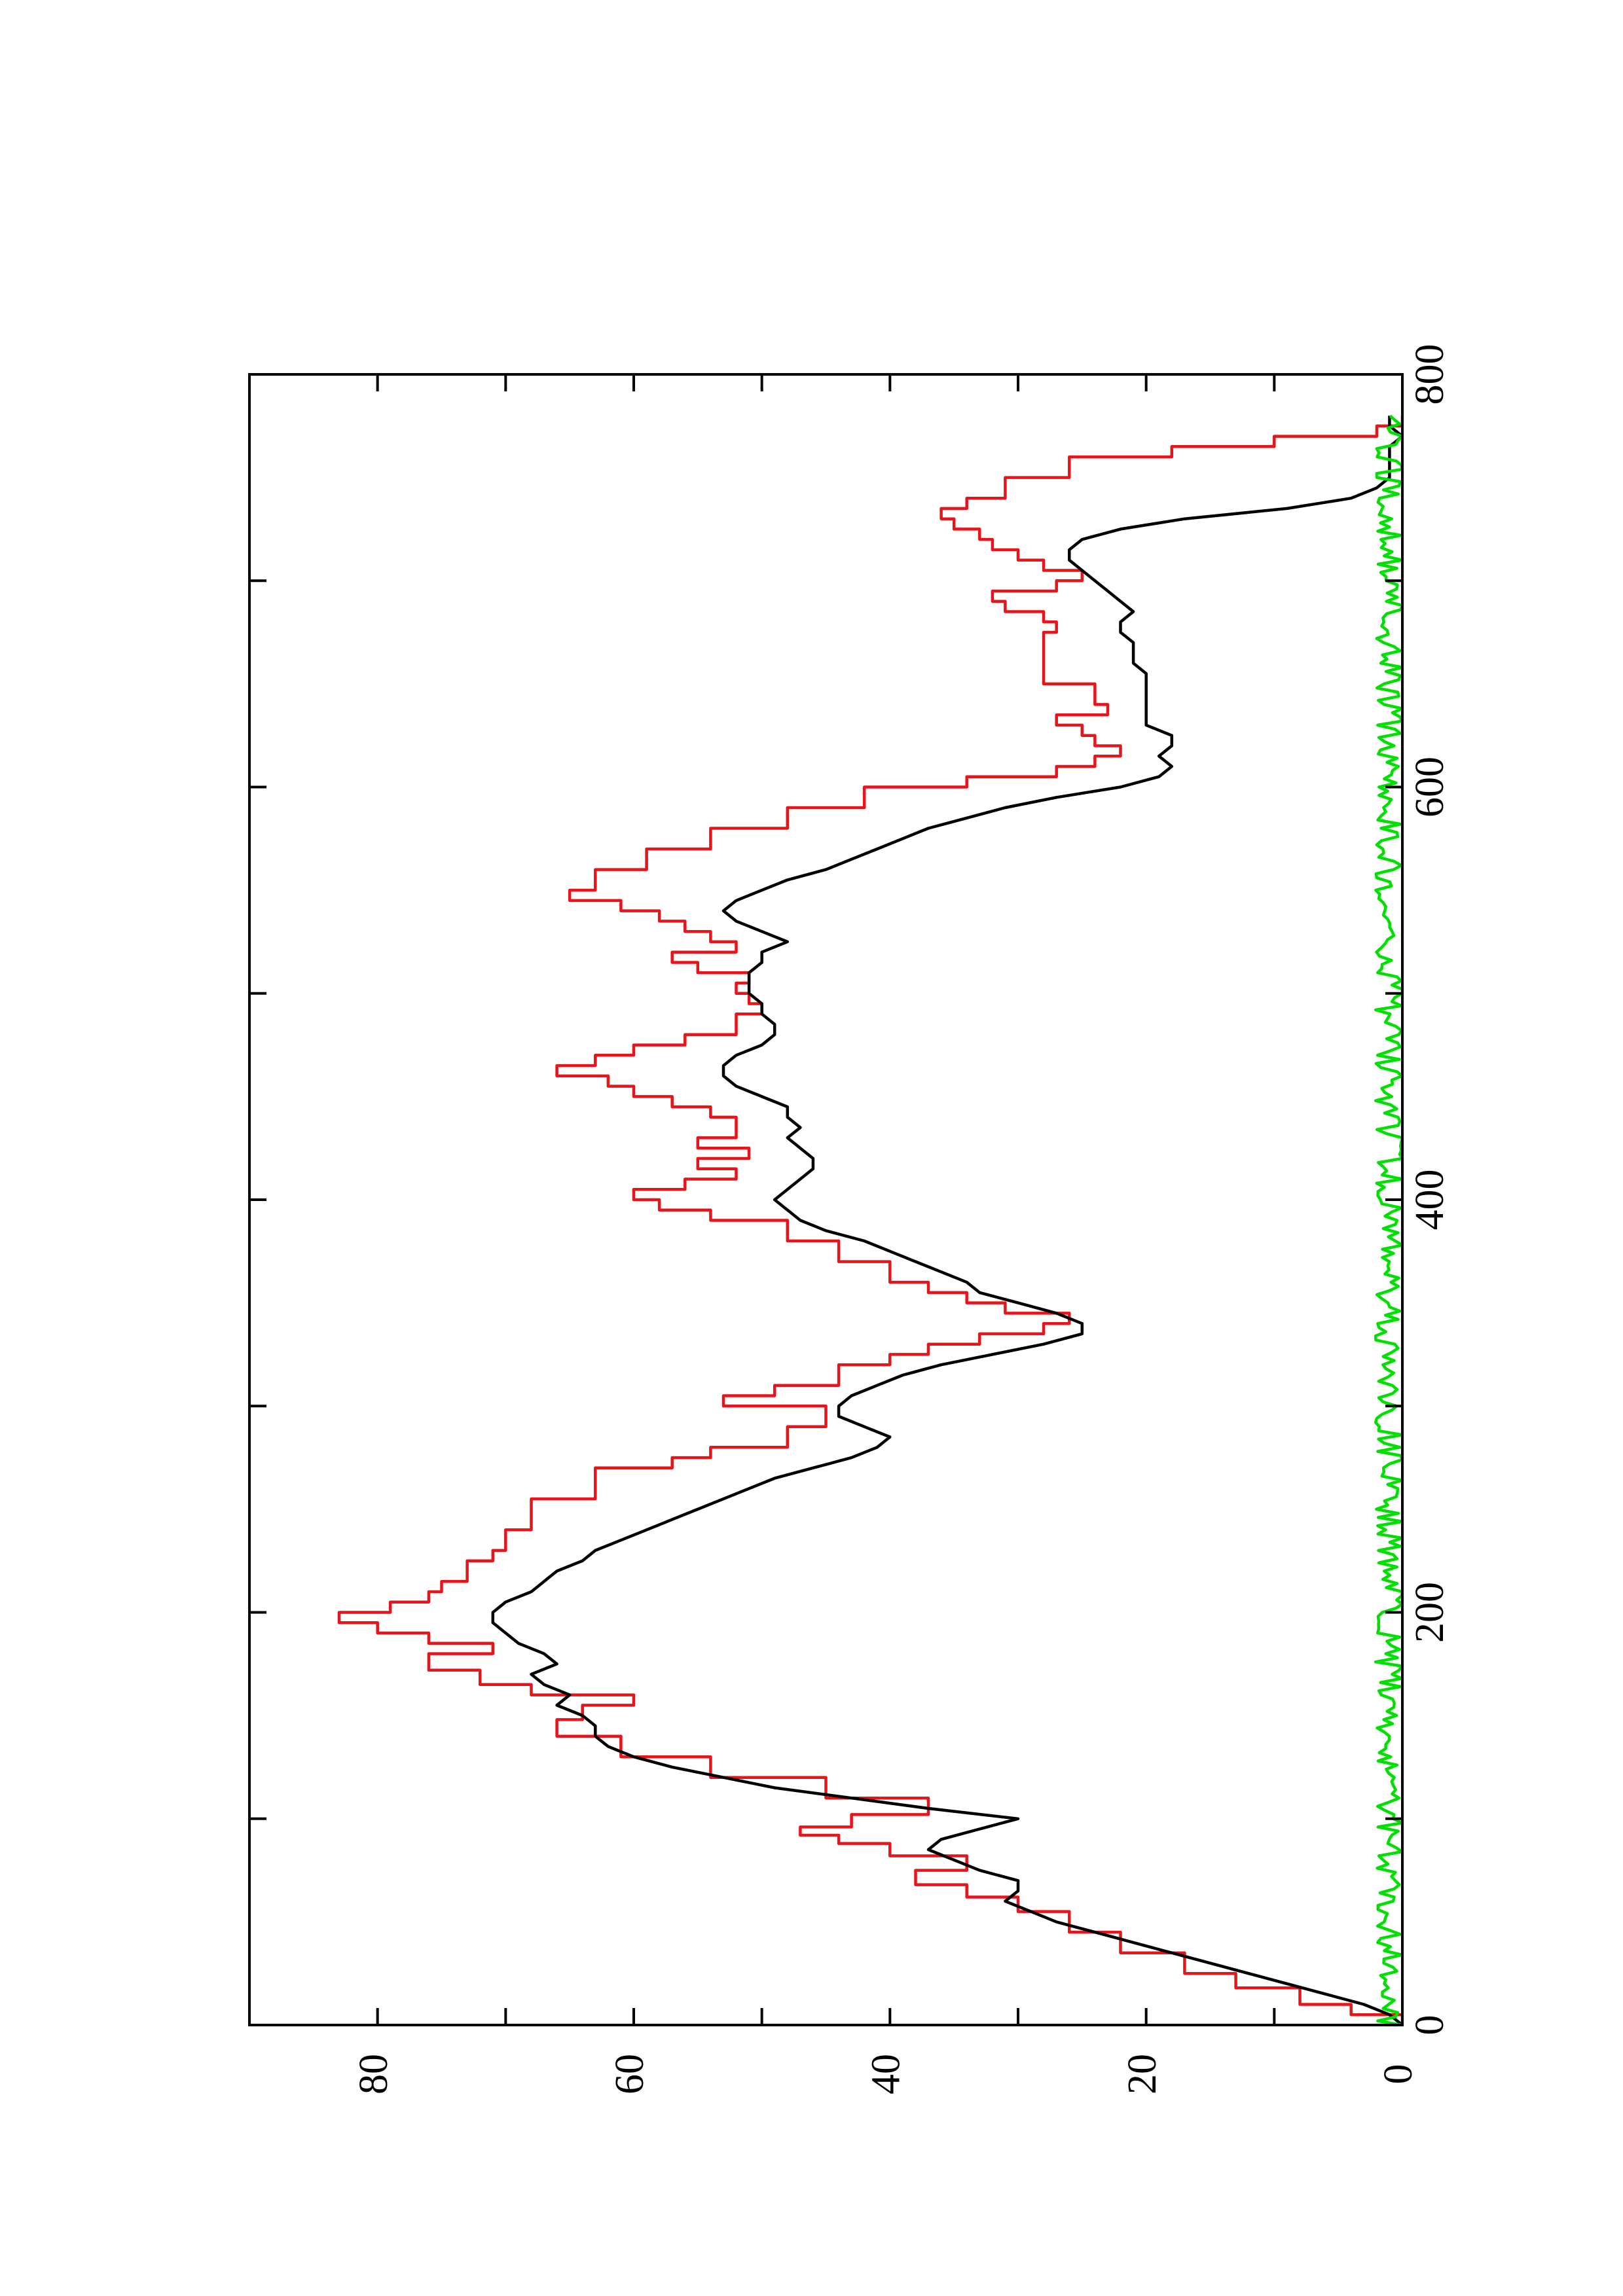  Describe the element at coordinates (1430, 2025) in the screenshot. I see `x-tick-label: 0` at that location.